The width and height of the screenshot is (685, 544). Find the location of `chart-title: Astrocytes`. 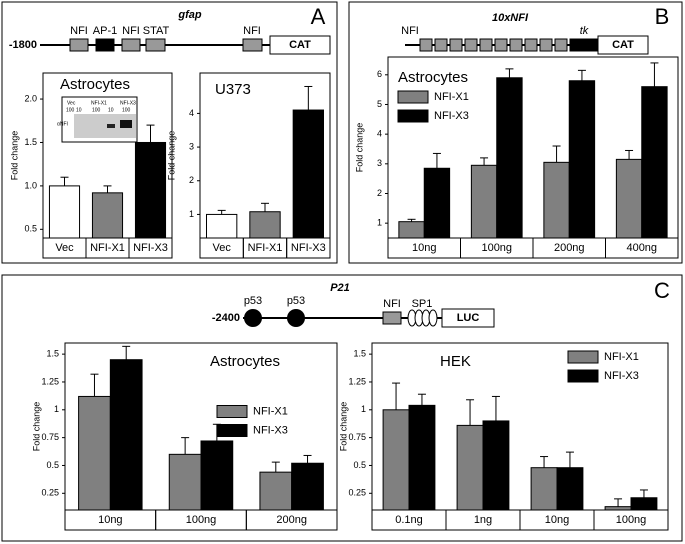

chart-title: Astrocytes is located at coordinates (245, 361).